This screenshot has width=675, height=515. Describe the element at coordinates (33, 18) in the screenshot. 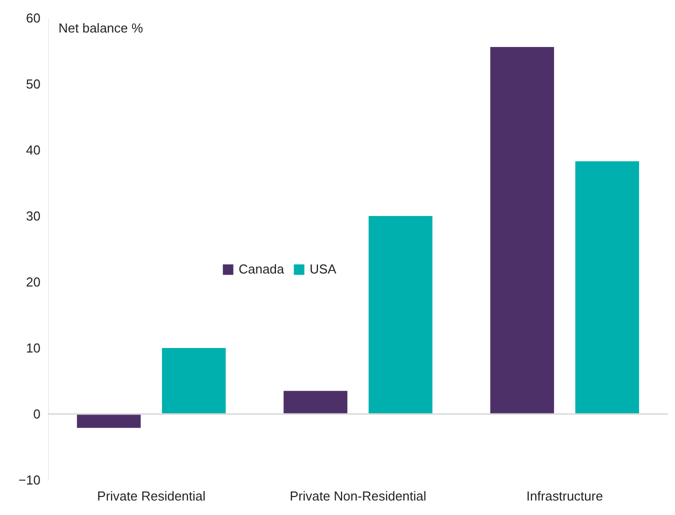

I see `y-tick-label: 60` at that location.